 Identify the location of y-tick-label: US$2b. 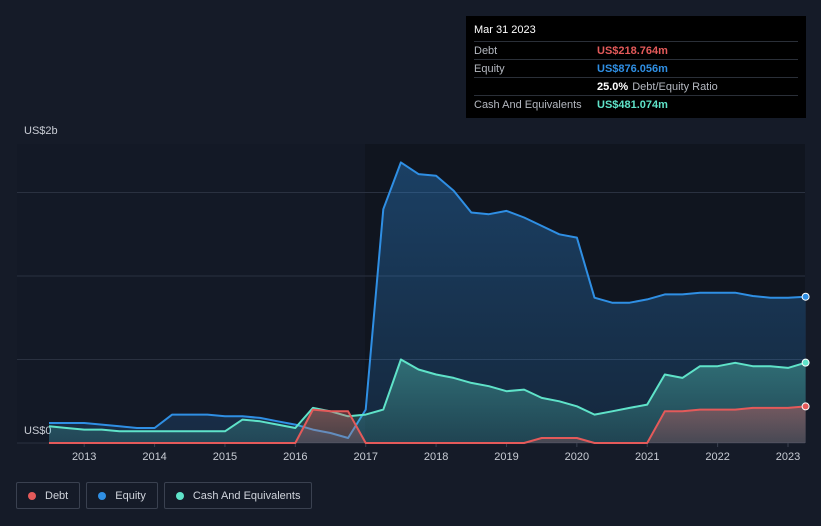
(41, 131).